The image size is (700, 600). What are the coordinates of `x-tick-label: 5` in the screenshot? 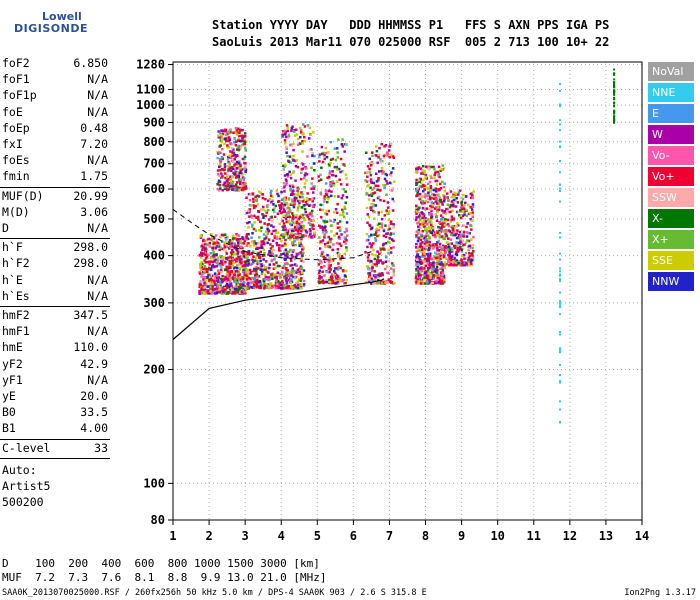 It's located at (317, 536).